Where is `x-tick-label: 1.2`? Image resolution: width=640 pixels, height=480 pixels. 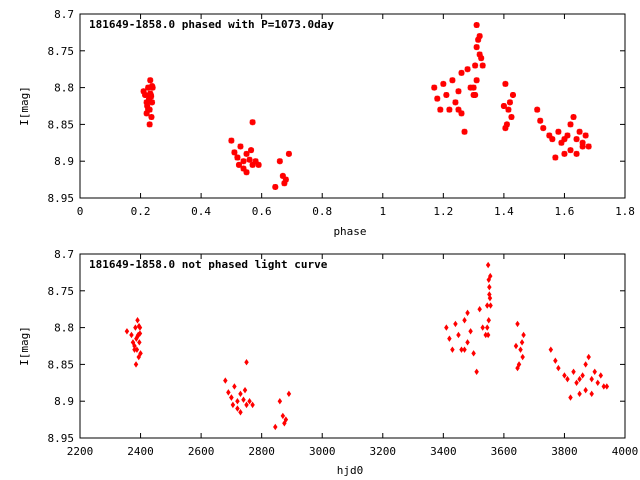
x-tick-label: 1.2 is located at coordinates (443, 211).